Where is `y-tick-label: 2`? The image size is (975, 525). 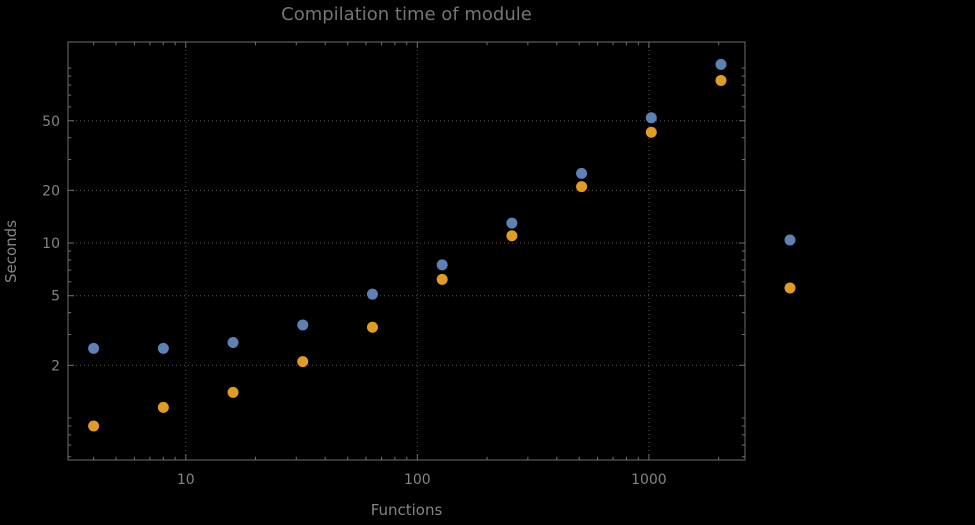
y-tick-label: 2 is located at coordinates (55, 366).